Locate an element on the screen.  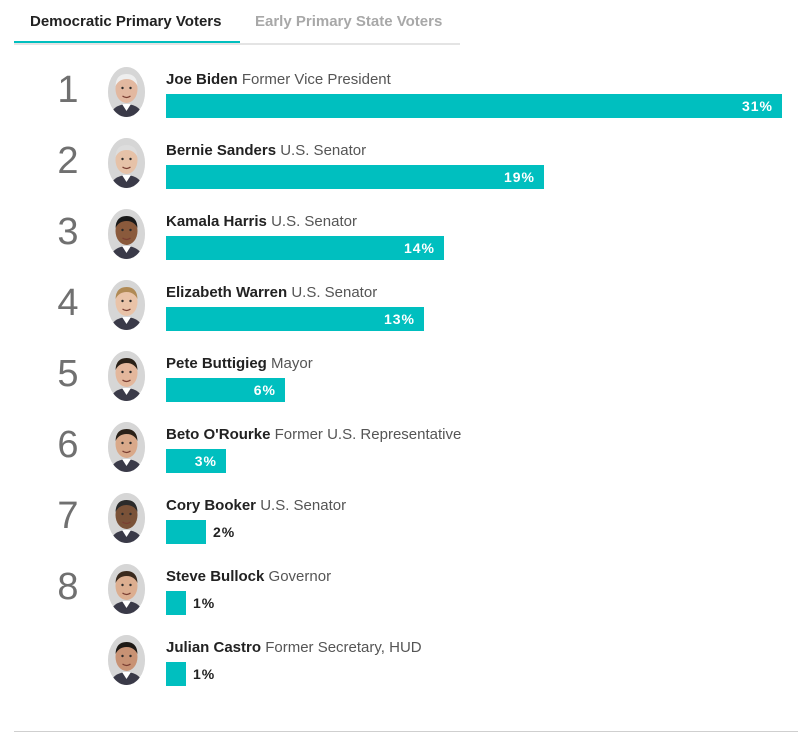
tab-democratic-primary-voters: Democratic Primary Voters is located at coordinates (127, 21).